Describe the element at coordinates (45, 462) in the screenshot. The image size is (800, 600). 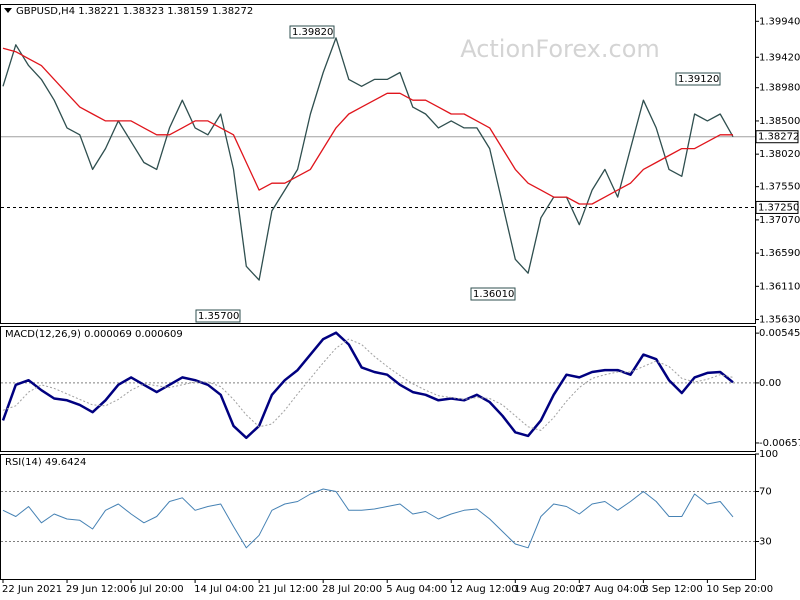
I see `panel-title: RSI(14) 49.6424` at that location.